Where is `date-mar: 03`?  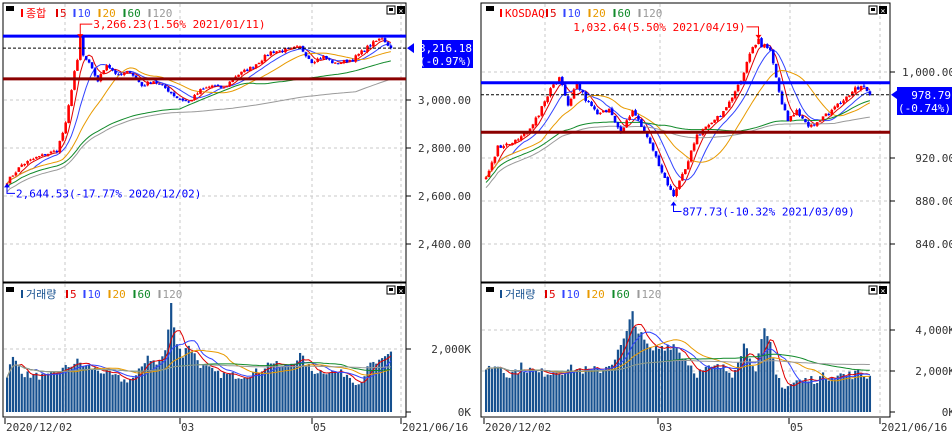 date-mar: 03 is located at coordinates (665, 427).